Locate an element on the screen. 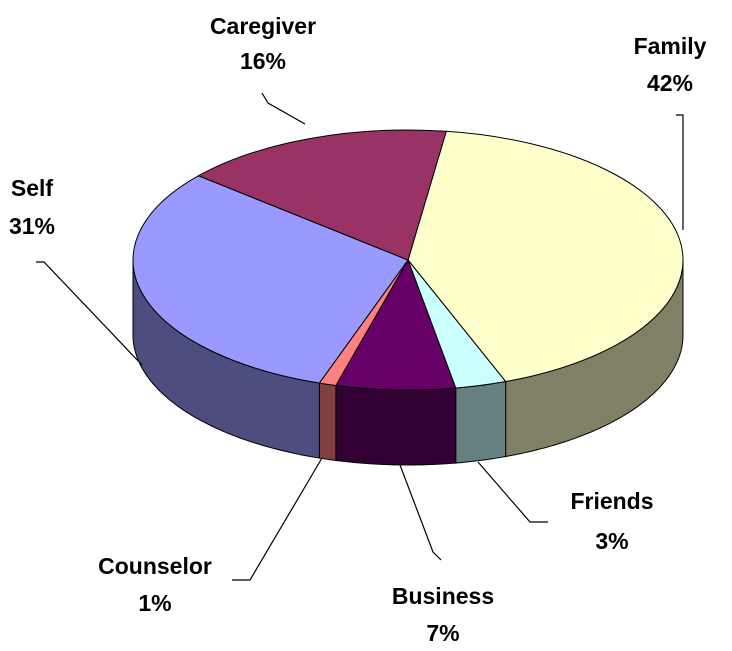  slice-label: Family is located at coordinates (670, 46).